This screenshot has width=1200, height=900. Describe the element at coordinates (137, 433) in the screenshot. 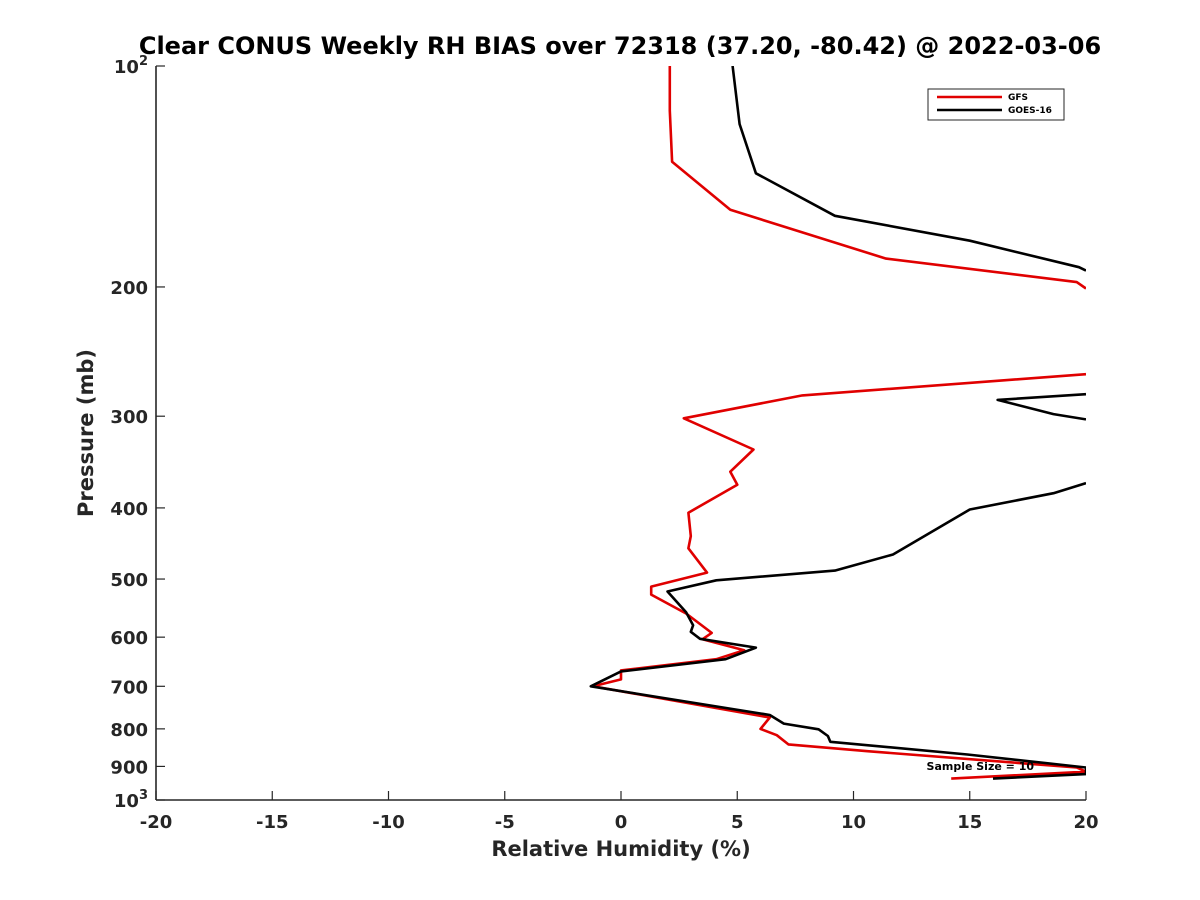

I see `y-ticks: 10² 200 300 400 500 600 700 800 900 10³` at that location.